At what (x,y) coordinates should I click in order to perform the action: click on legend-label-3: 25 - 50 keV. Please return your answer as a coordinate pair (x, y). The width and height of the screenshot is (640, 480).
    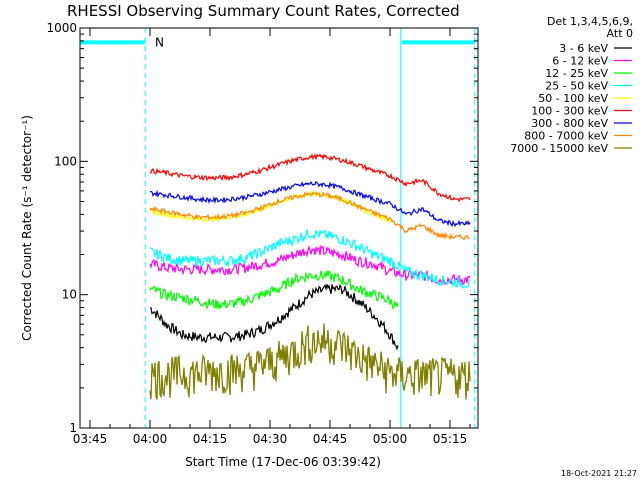
    Looking at the image, I should click on (576, 86).